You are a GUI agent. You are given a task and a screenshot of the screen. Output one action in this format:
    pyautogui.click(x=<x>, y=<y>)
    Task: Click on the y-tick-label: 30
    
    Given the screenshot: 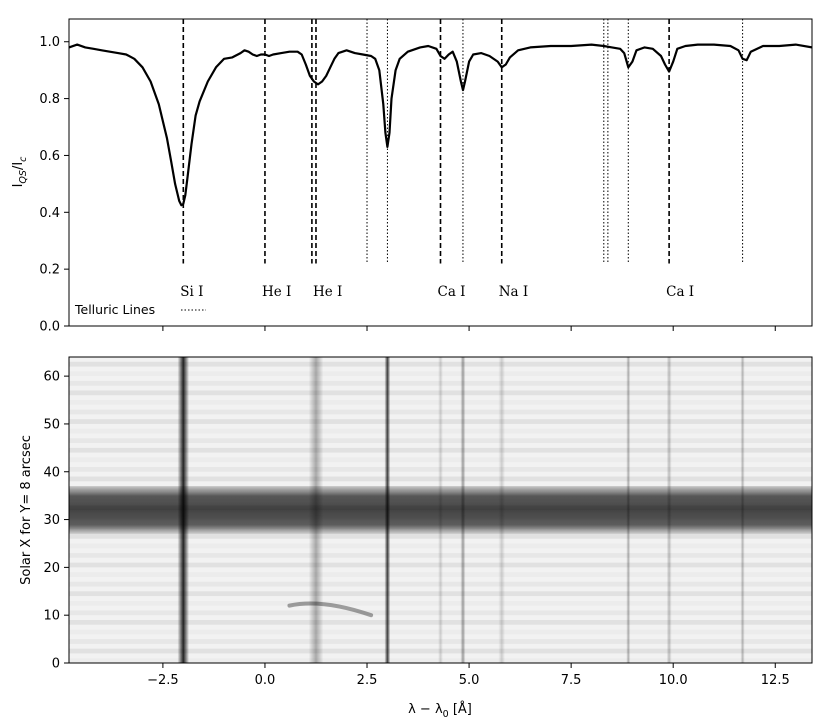 What is the action you would take?
    pyautogui.click(x=51, y=520)
    